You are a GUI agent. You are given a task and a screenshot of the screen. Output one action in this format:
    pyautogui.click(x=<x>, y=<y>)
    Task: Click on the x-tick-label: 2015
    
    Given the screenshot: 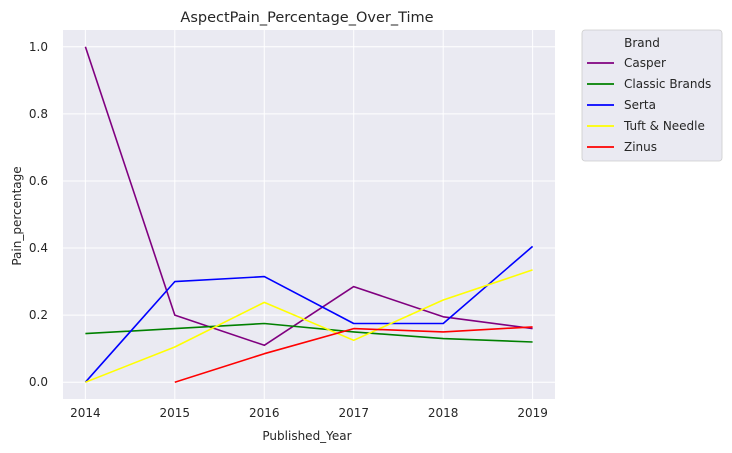 What is the action you would take?
    pyautogui.click(x=175, y=413)
    